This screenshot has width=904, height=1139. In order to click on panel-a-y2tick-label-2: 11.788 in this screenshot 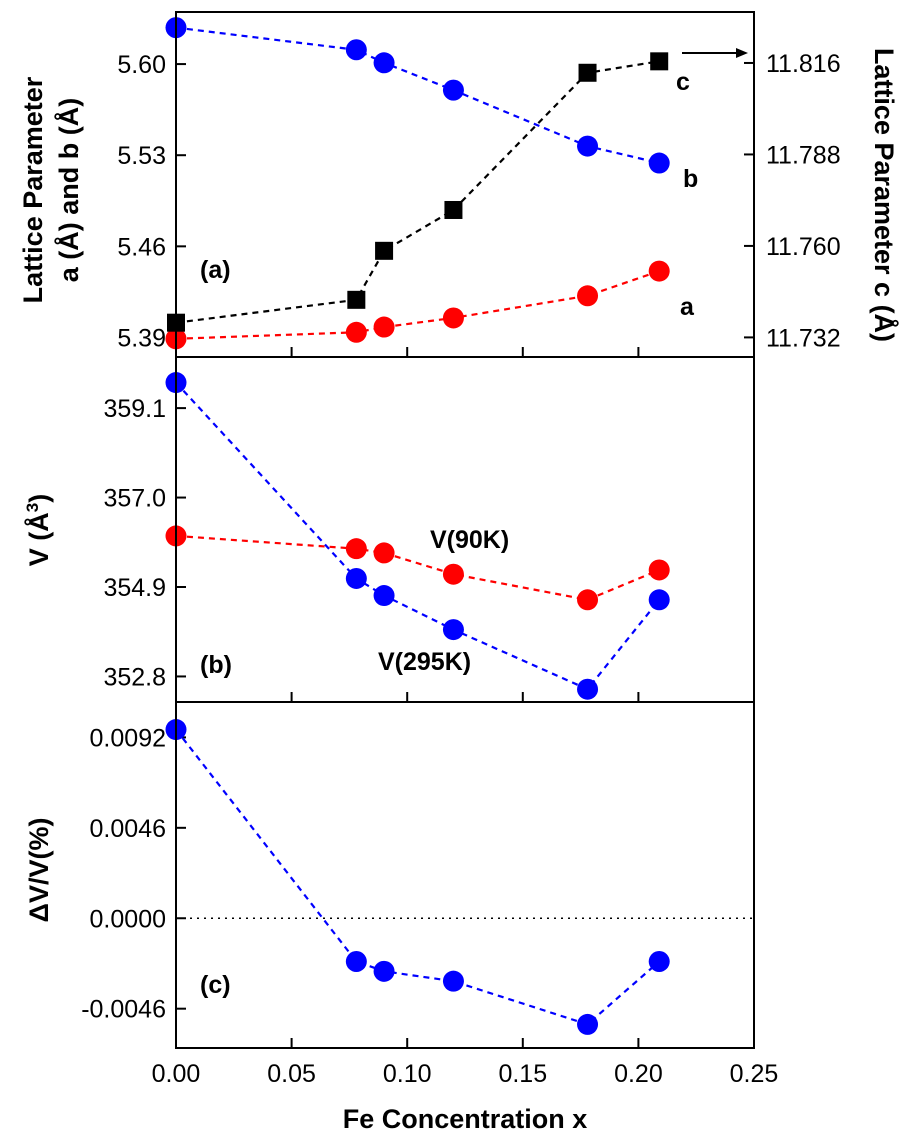, I will do `click(803, 155)`.